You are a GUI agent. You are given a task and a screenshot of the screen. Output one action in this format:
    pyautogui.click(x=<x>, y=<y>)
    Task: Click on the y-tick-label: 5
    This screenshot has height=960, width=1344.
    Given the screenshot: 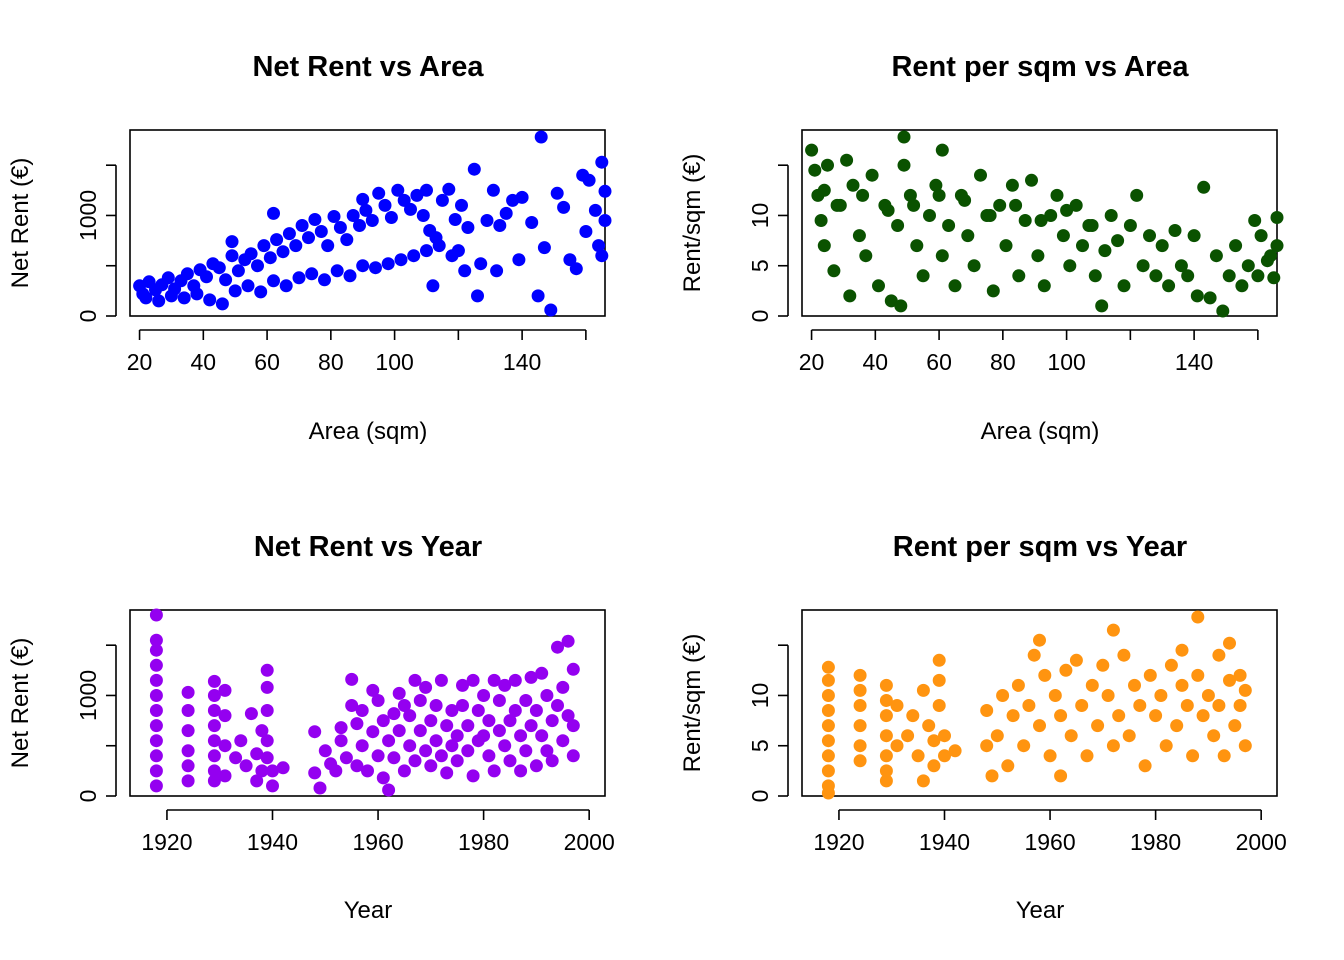 What is the action you would take?
    pyautogui.click(x=760, y=745)
    